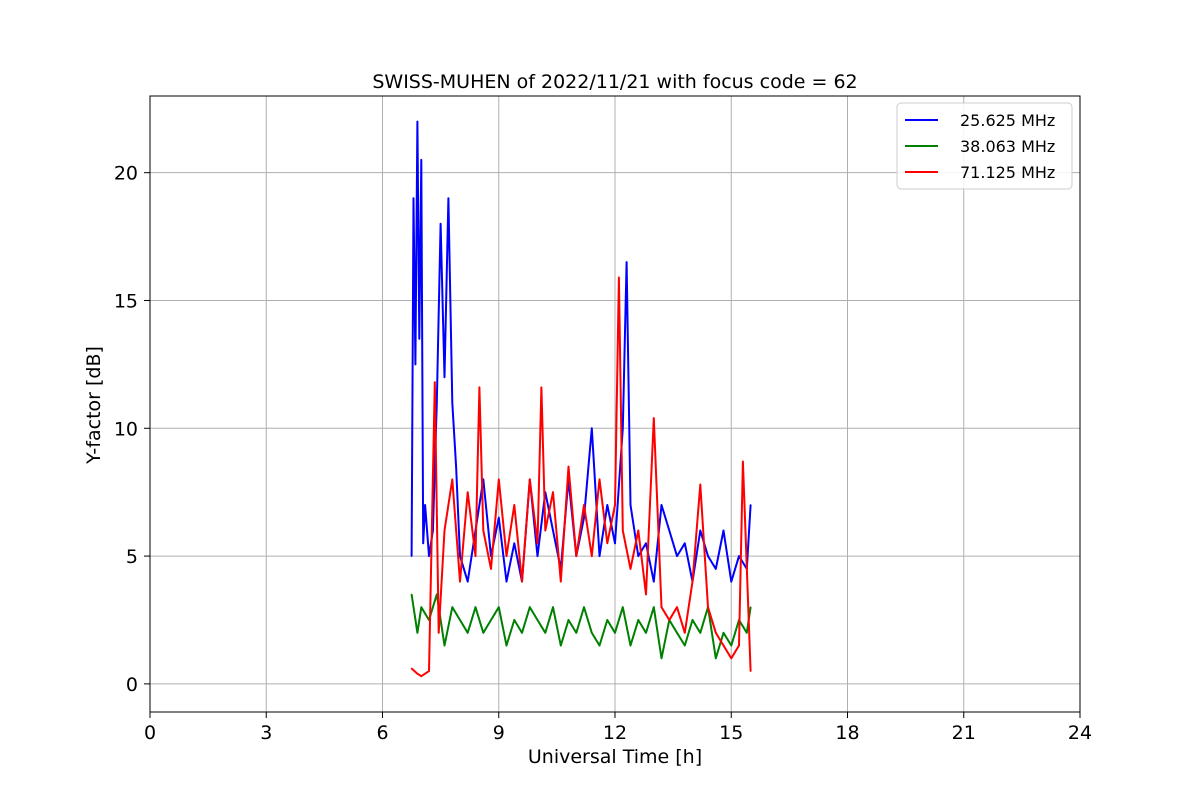  I want to click on x-tick-label: 12, so click(615, 733).